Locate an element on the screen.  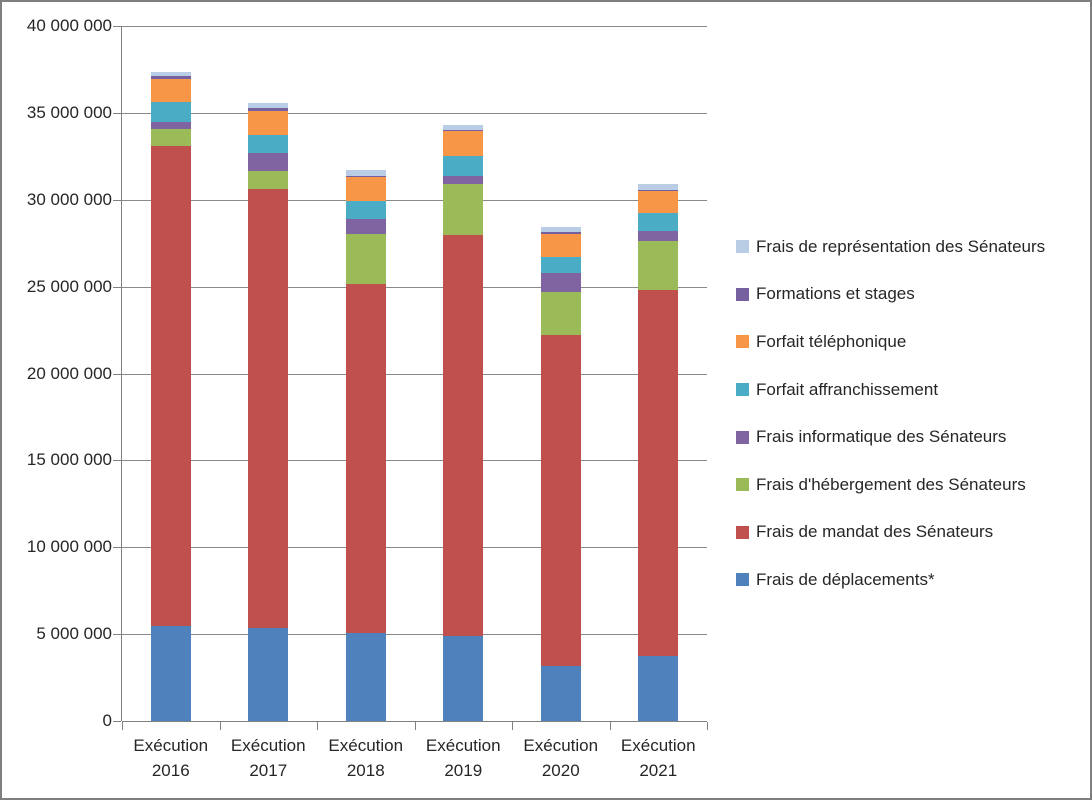
legend-swatch-frais-de-deplacements is located at coordinates (742, 580).